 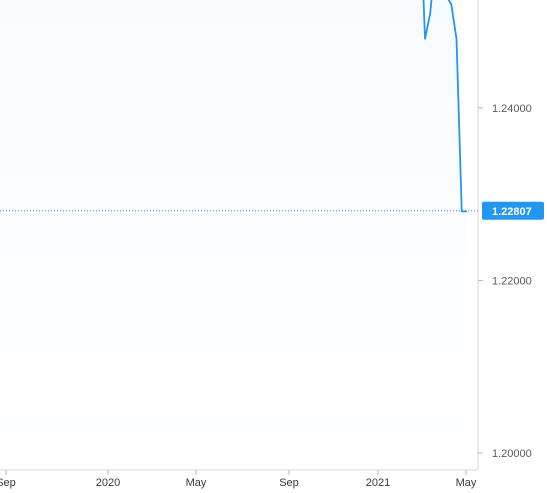 What do you see at coordinates (378, 483) in the screenshot?
I see `x-tick-label: 2021` at bounding box center [378, 483].